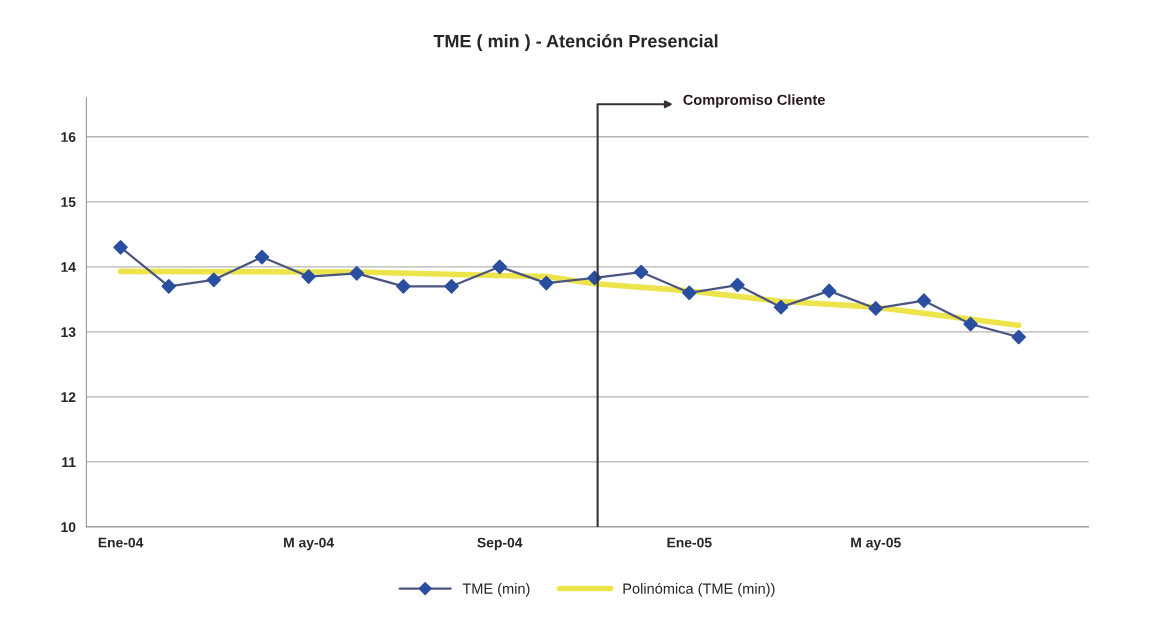 Image resolution: width=1152 pixels, height=631 pixels. What do you see at coordinates (69, 462) in the screenshot?
I see `y-tick-label: 11` at bounding box center [69, 462].